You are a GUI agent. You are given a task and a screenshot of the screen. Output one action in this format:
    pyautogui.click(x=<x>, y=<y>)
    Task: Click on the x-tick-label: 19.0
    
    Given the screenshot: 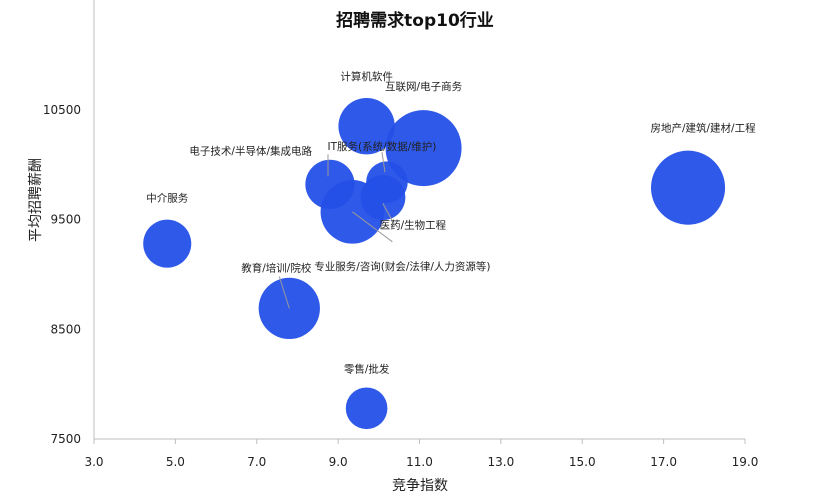 What is the action you would take?
    pyautogui.click(x=745, y=462)
    